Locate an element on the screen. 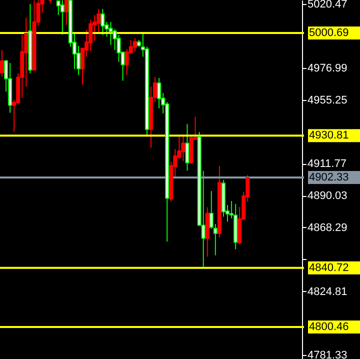 The width and height of the screenshot is (360, 359). y-tick-label: 4955.25 is located at coordinates (328, 100).